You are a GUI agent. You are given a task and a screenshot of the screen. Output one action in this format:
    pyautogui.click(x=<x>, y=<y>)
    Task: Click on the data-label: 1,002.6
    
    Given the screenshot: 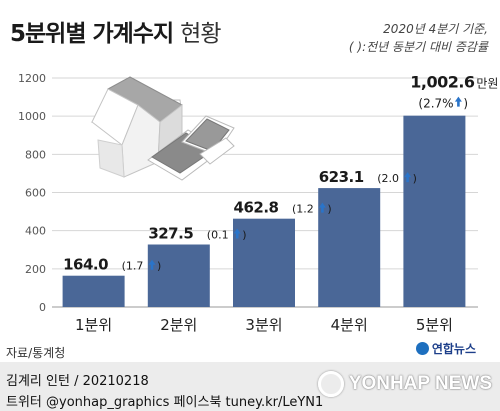 What is the action you would take?
    pyautogui.click(x=442, y=82)
    